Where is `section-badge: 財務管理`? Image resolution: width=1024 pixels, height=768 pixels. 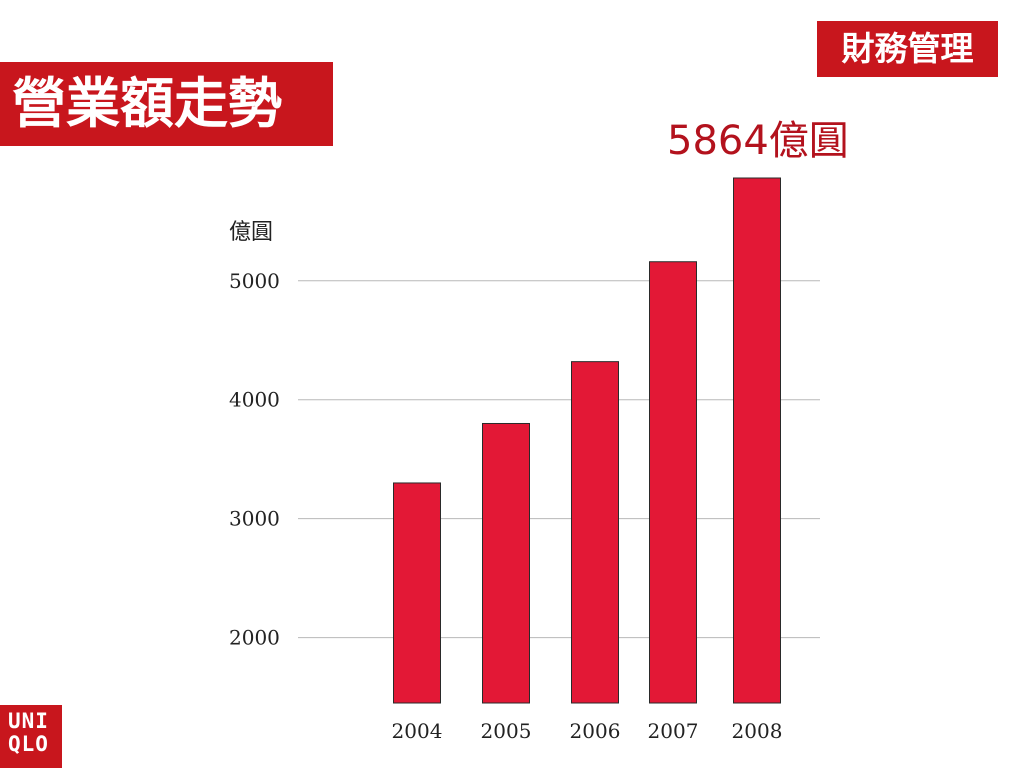 section-badge: 財務管理 is located at coordinates (907, 49).